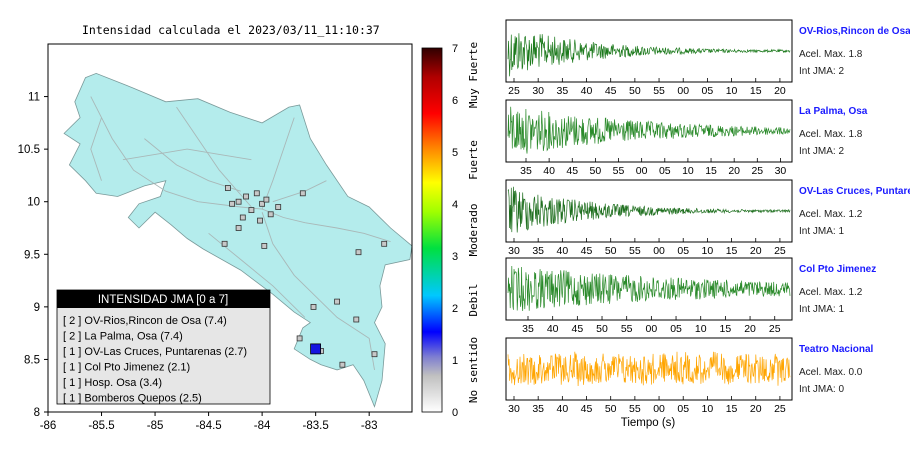 The image size is (910, 460). I want to click on colorbar-ticks: 0 1 2 3 4 5 6 7, so click(455, 231).